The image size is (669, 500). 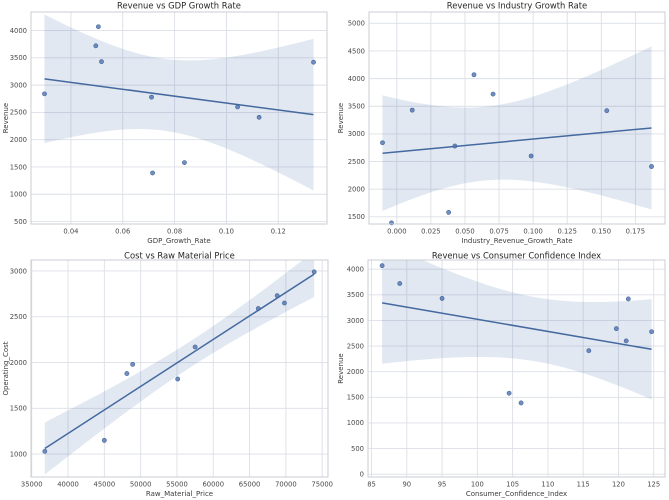 What do you see at coordinates (464, 232) in the screenshot?
I see `x-tick-label: 0.050` at bounding box center [464, 232].